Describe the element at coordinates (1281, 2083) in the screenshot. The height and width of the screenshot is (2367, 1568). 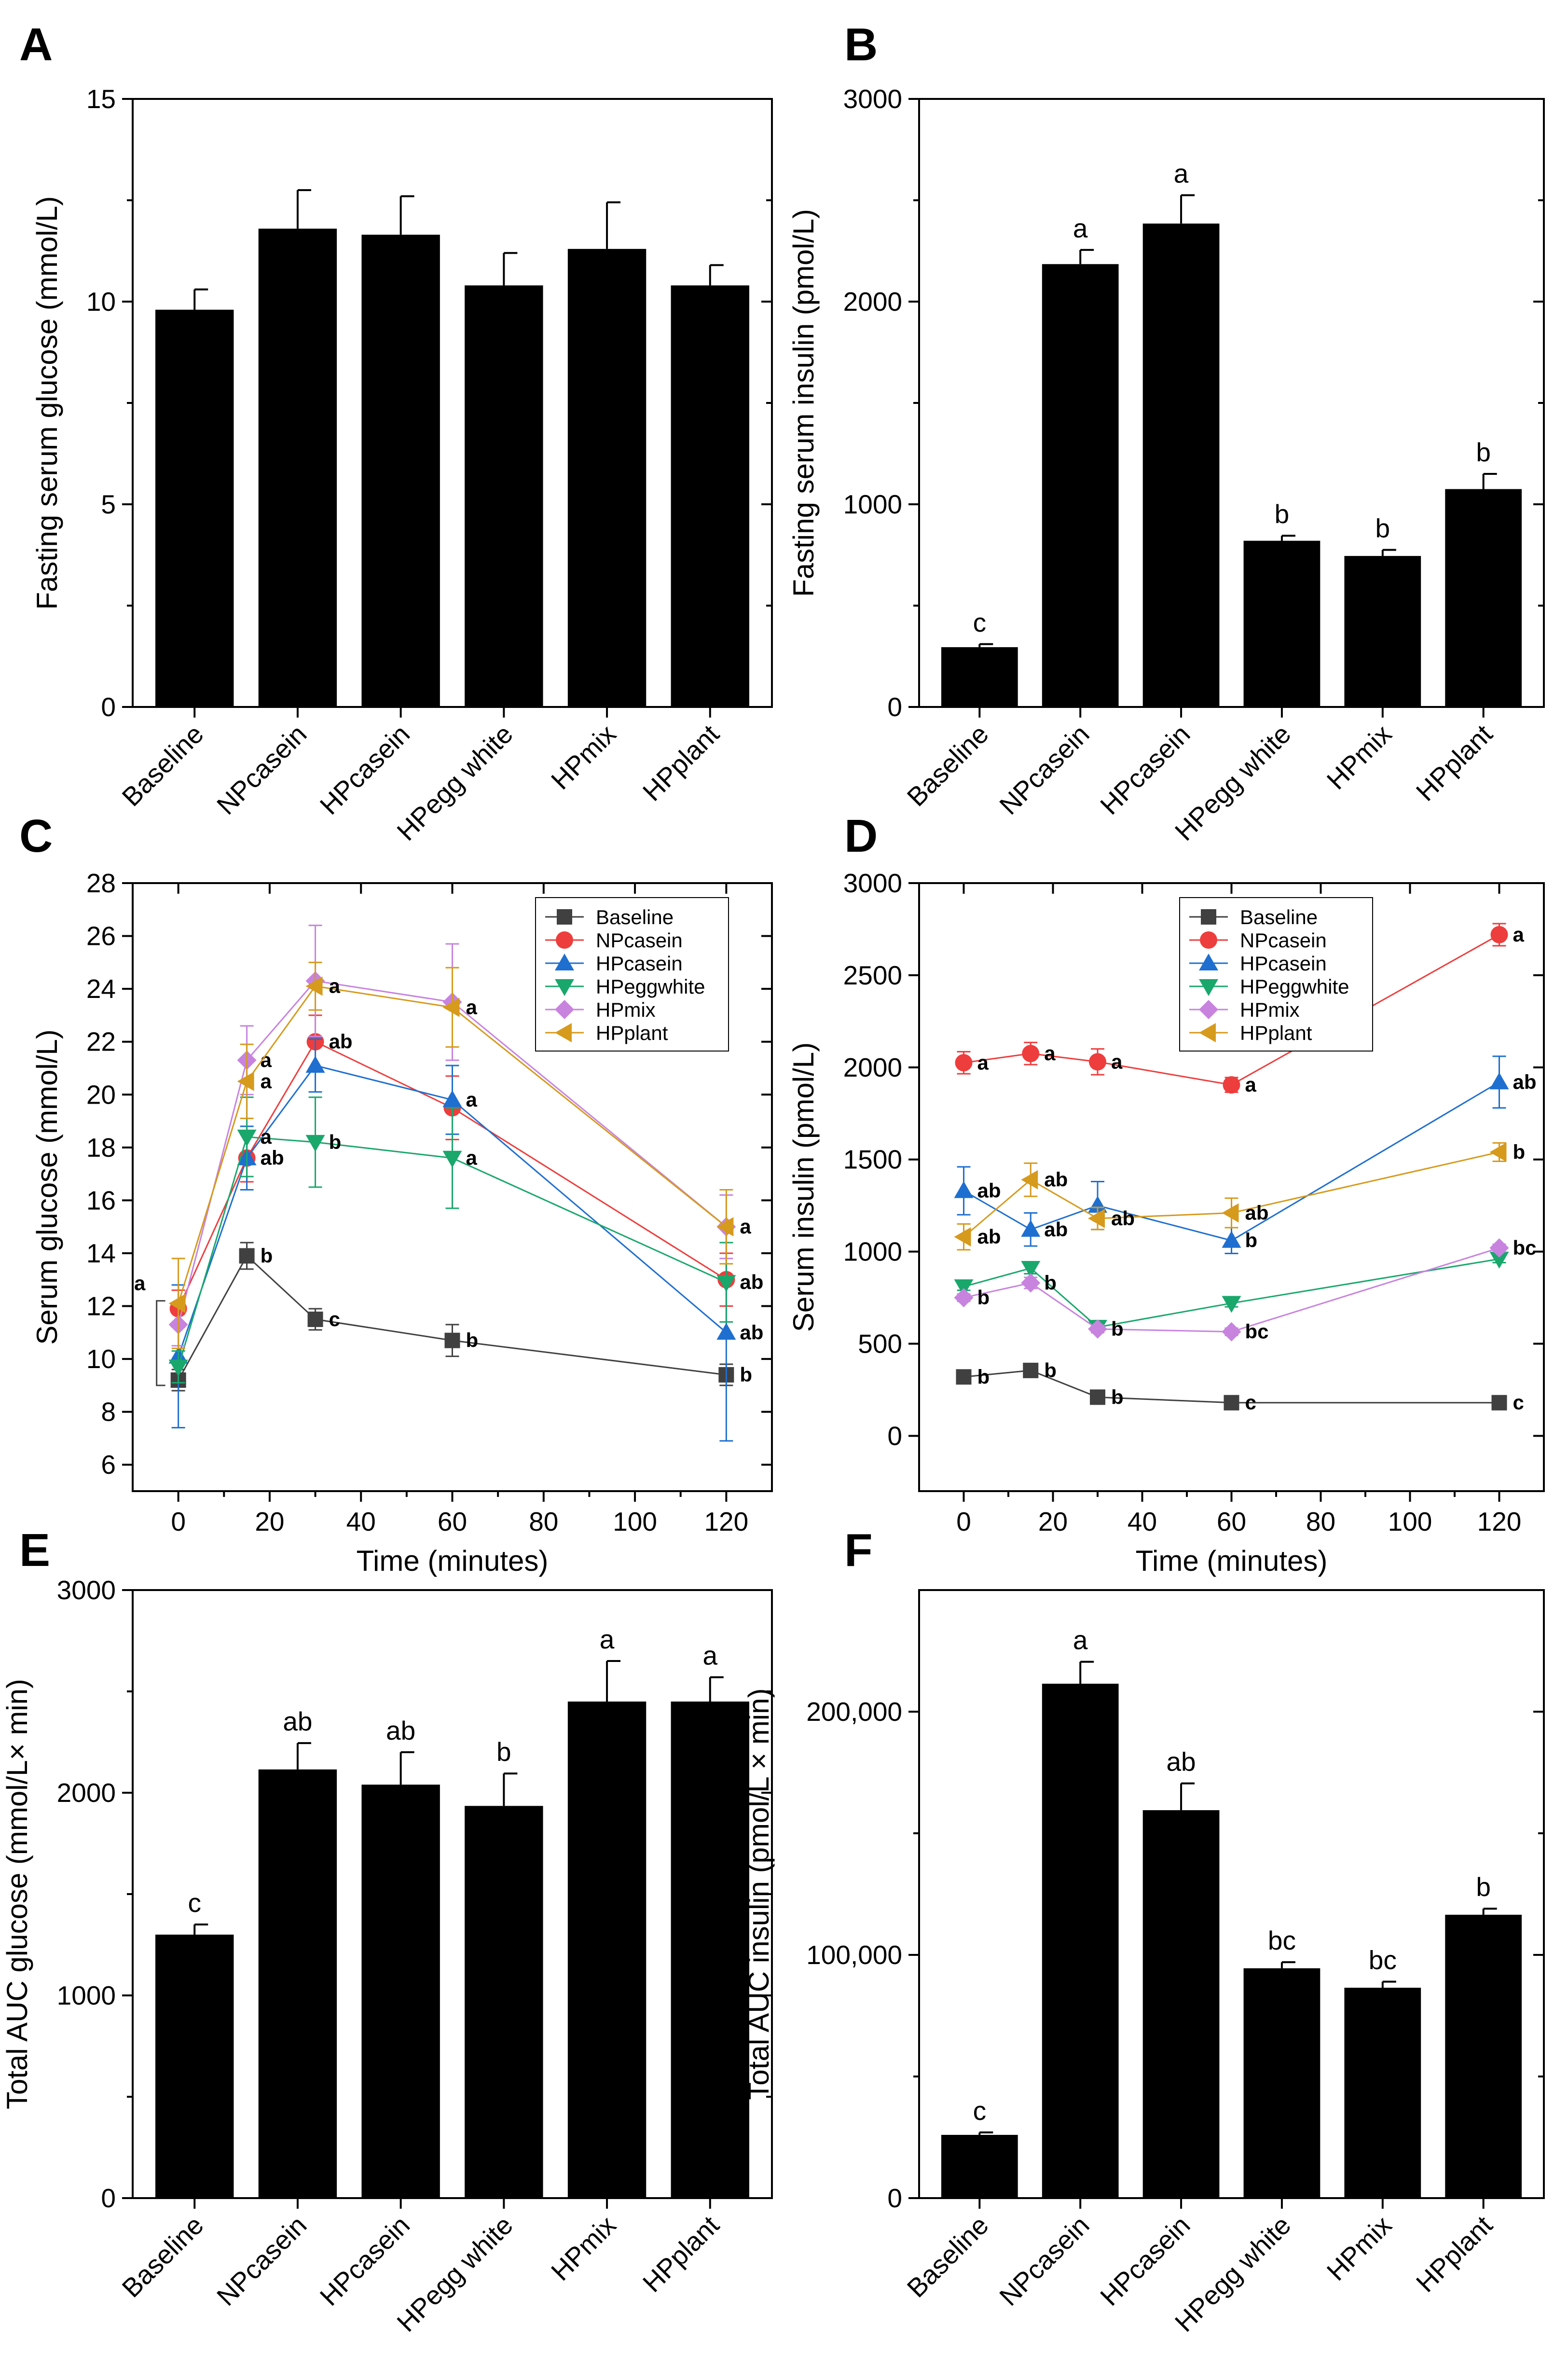
I see `bar-hpegg-white` at that location.